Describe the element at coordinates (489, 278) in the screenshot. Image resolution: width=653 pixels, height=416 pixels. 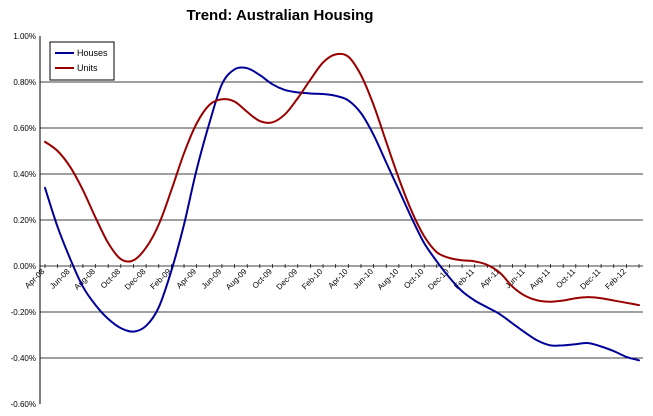
I see `x-tick-label: Apr-11` at that location.